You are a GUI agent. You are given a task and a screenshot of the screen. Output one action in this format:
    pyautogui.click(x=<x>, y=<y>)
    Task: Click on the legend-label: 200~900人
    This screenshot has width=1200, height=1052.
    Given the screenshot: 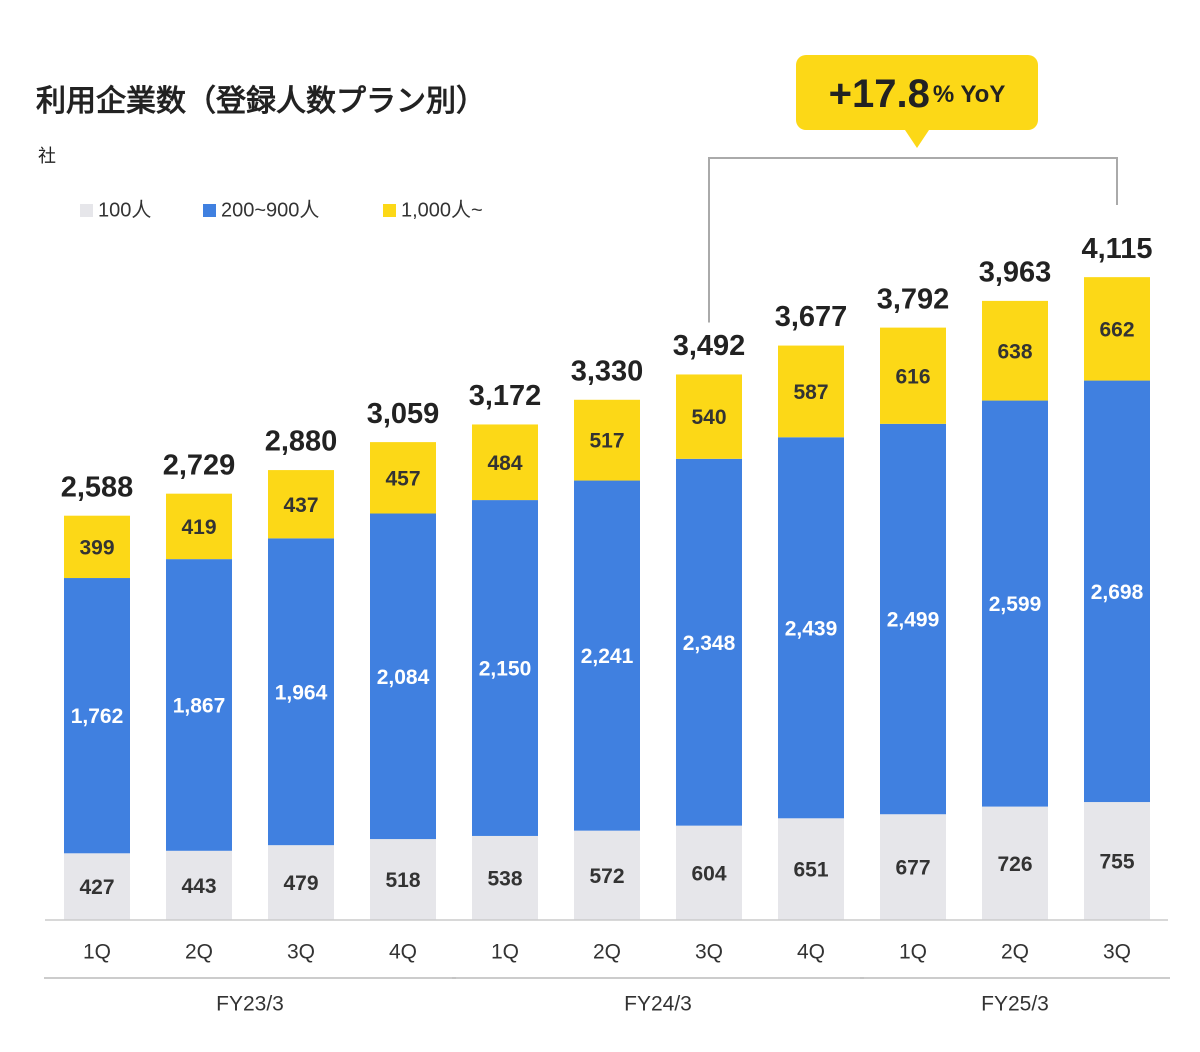 What is the action you would take?
    pyautogui.click(x=270, y=209)
    